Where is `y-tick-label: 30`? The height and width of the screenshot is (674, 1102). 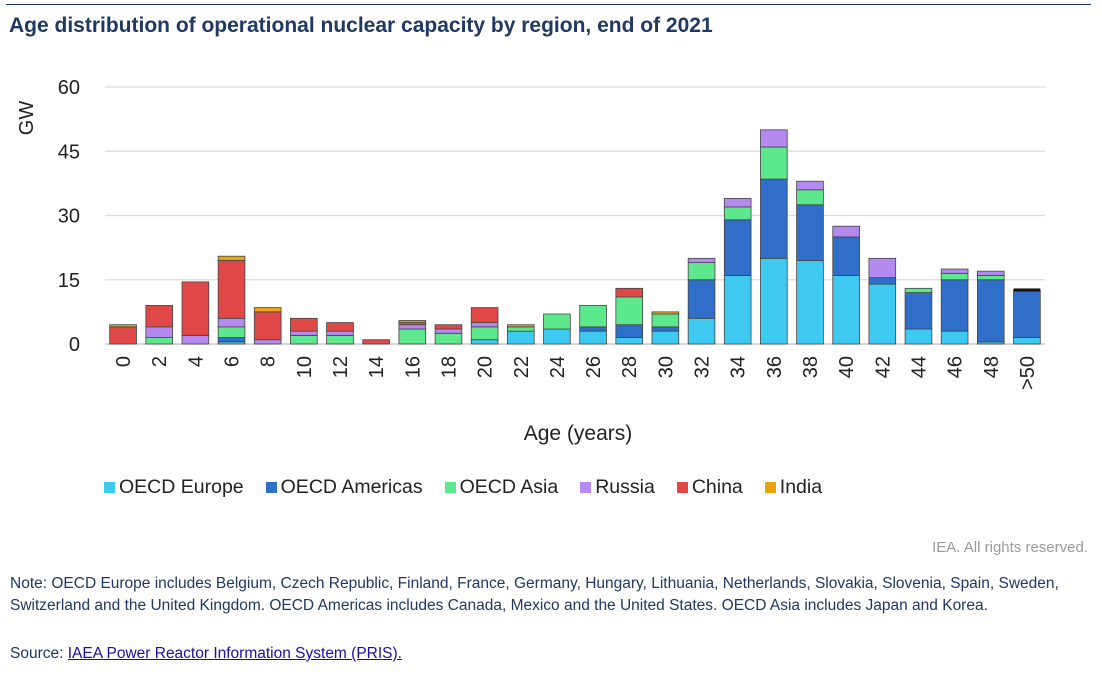 y-tick-label: 30 is located at coordinates (69, 217).